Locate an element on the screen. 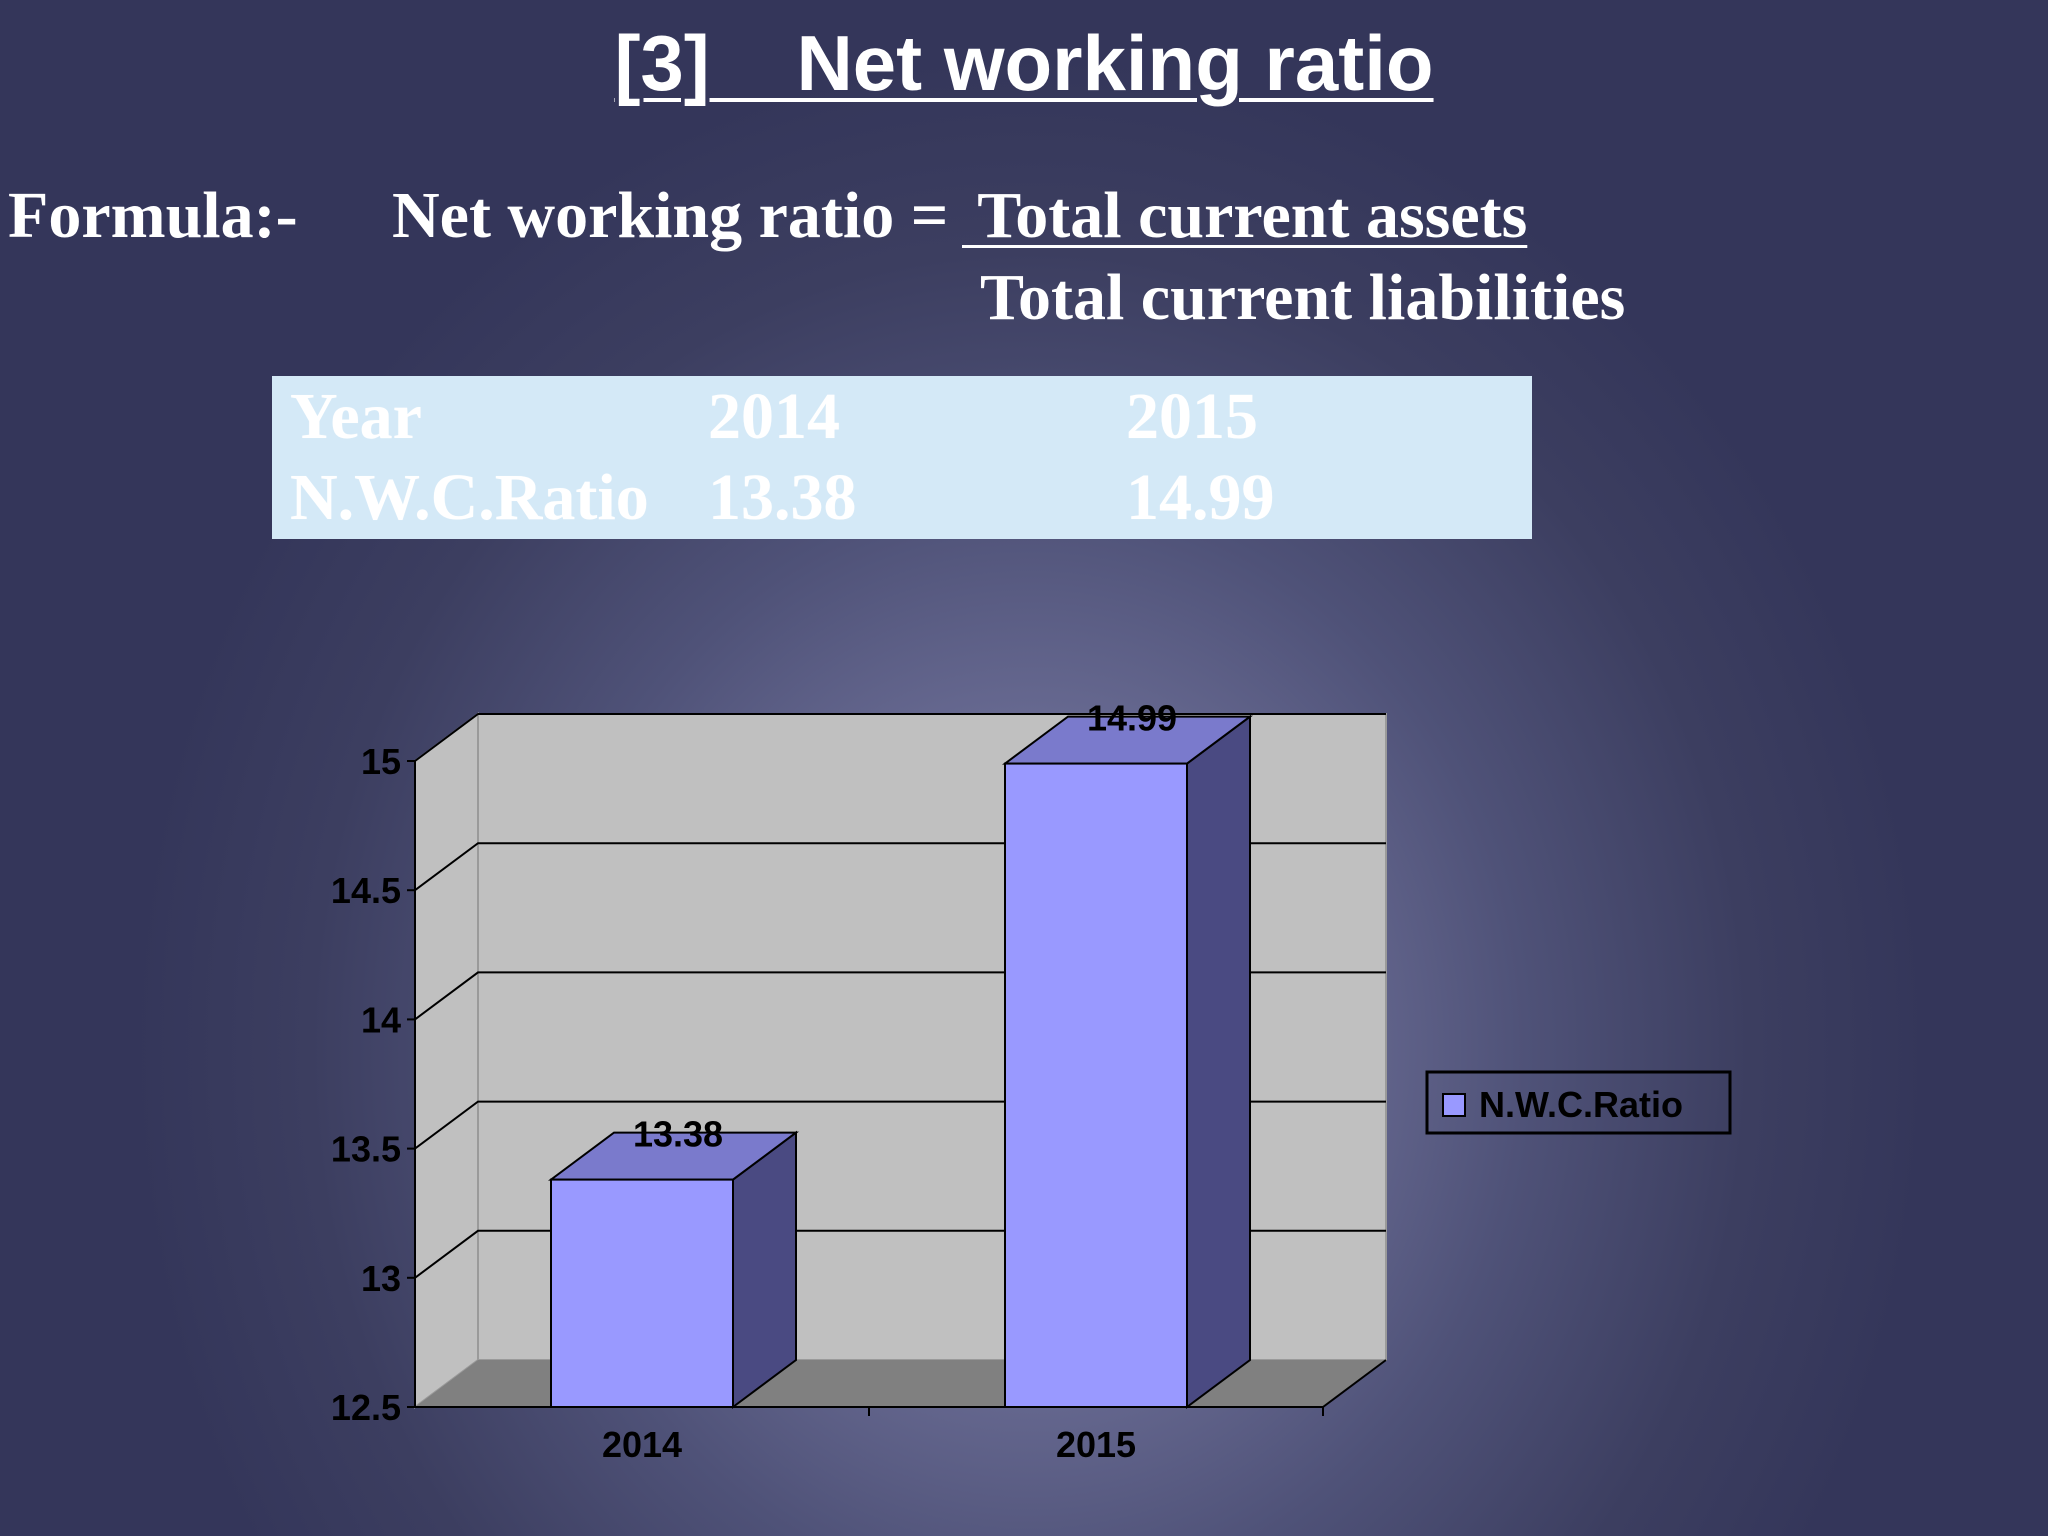 This screenshot has height=1536, width=2048. x-tick-label: 2014 is located at coordinates (642, 1444).